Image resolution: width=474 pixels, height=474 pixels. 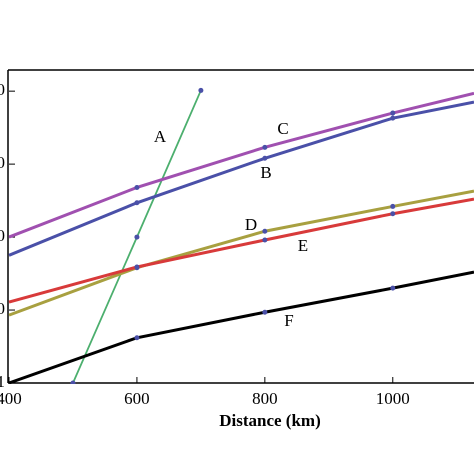 I want to click on series-label: D, so click(x=251, y=224).